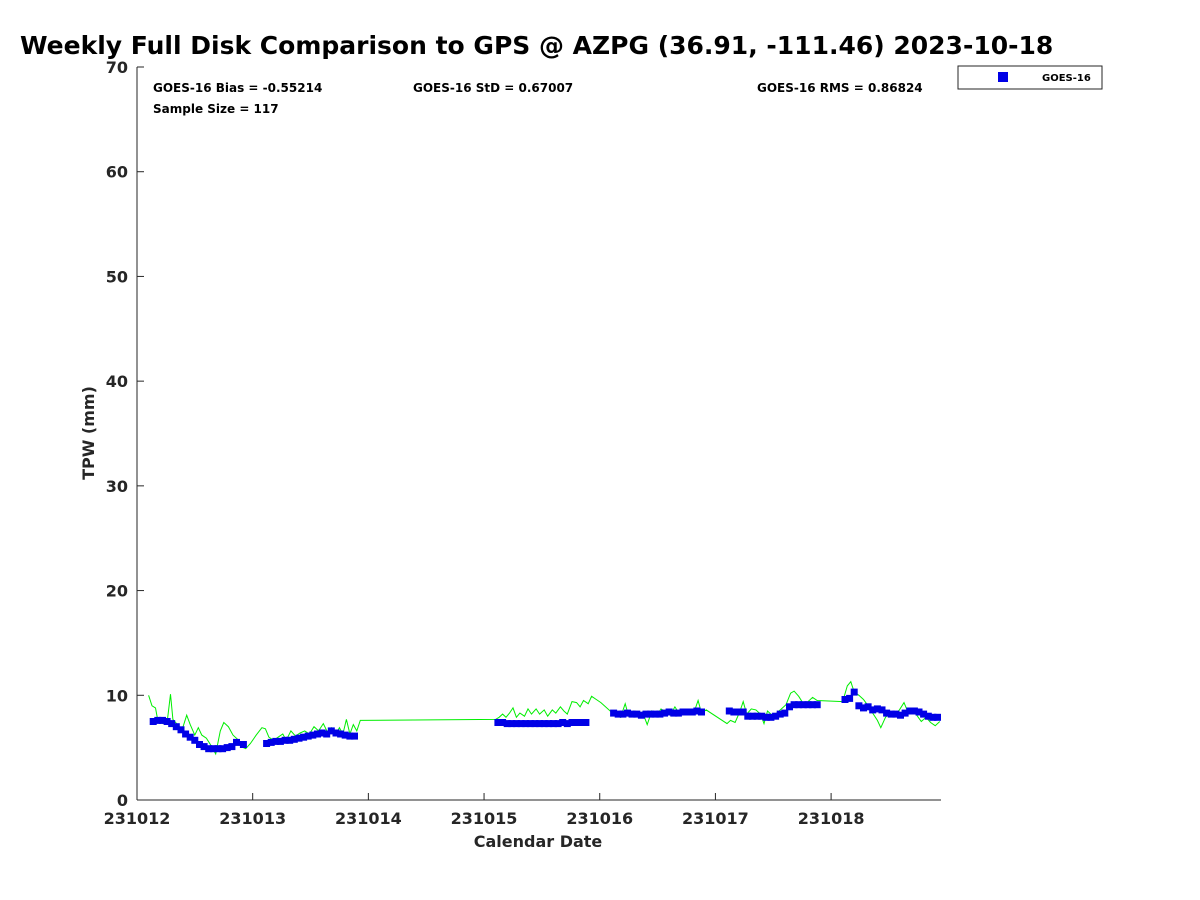  I want to click on stat-sample-size: Sample Size = 117, so click(216, 109).